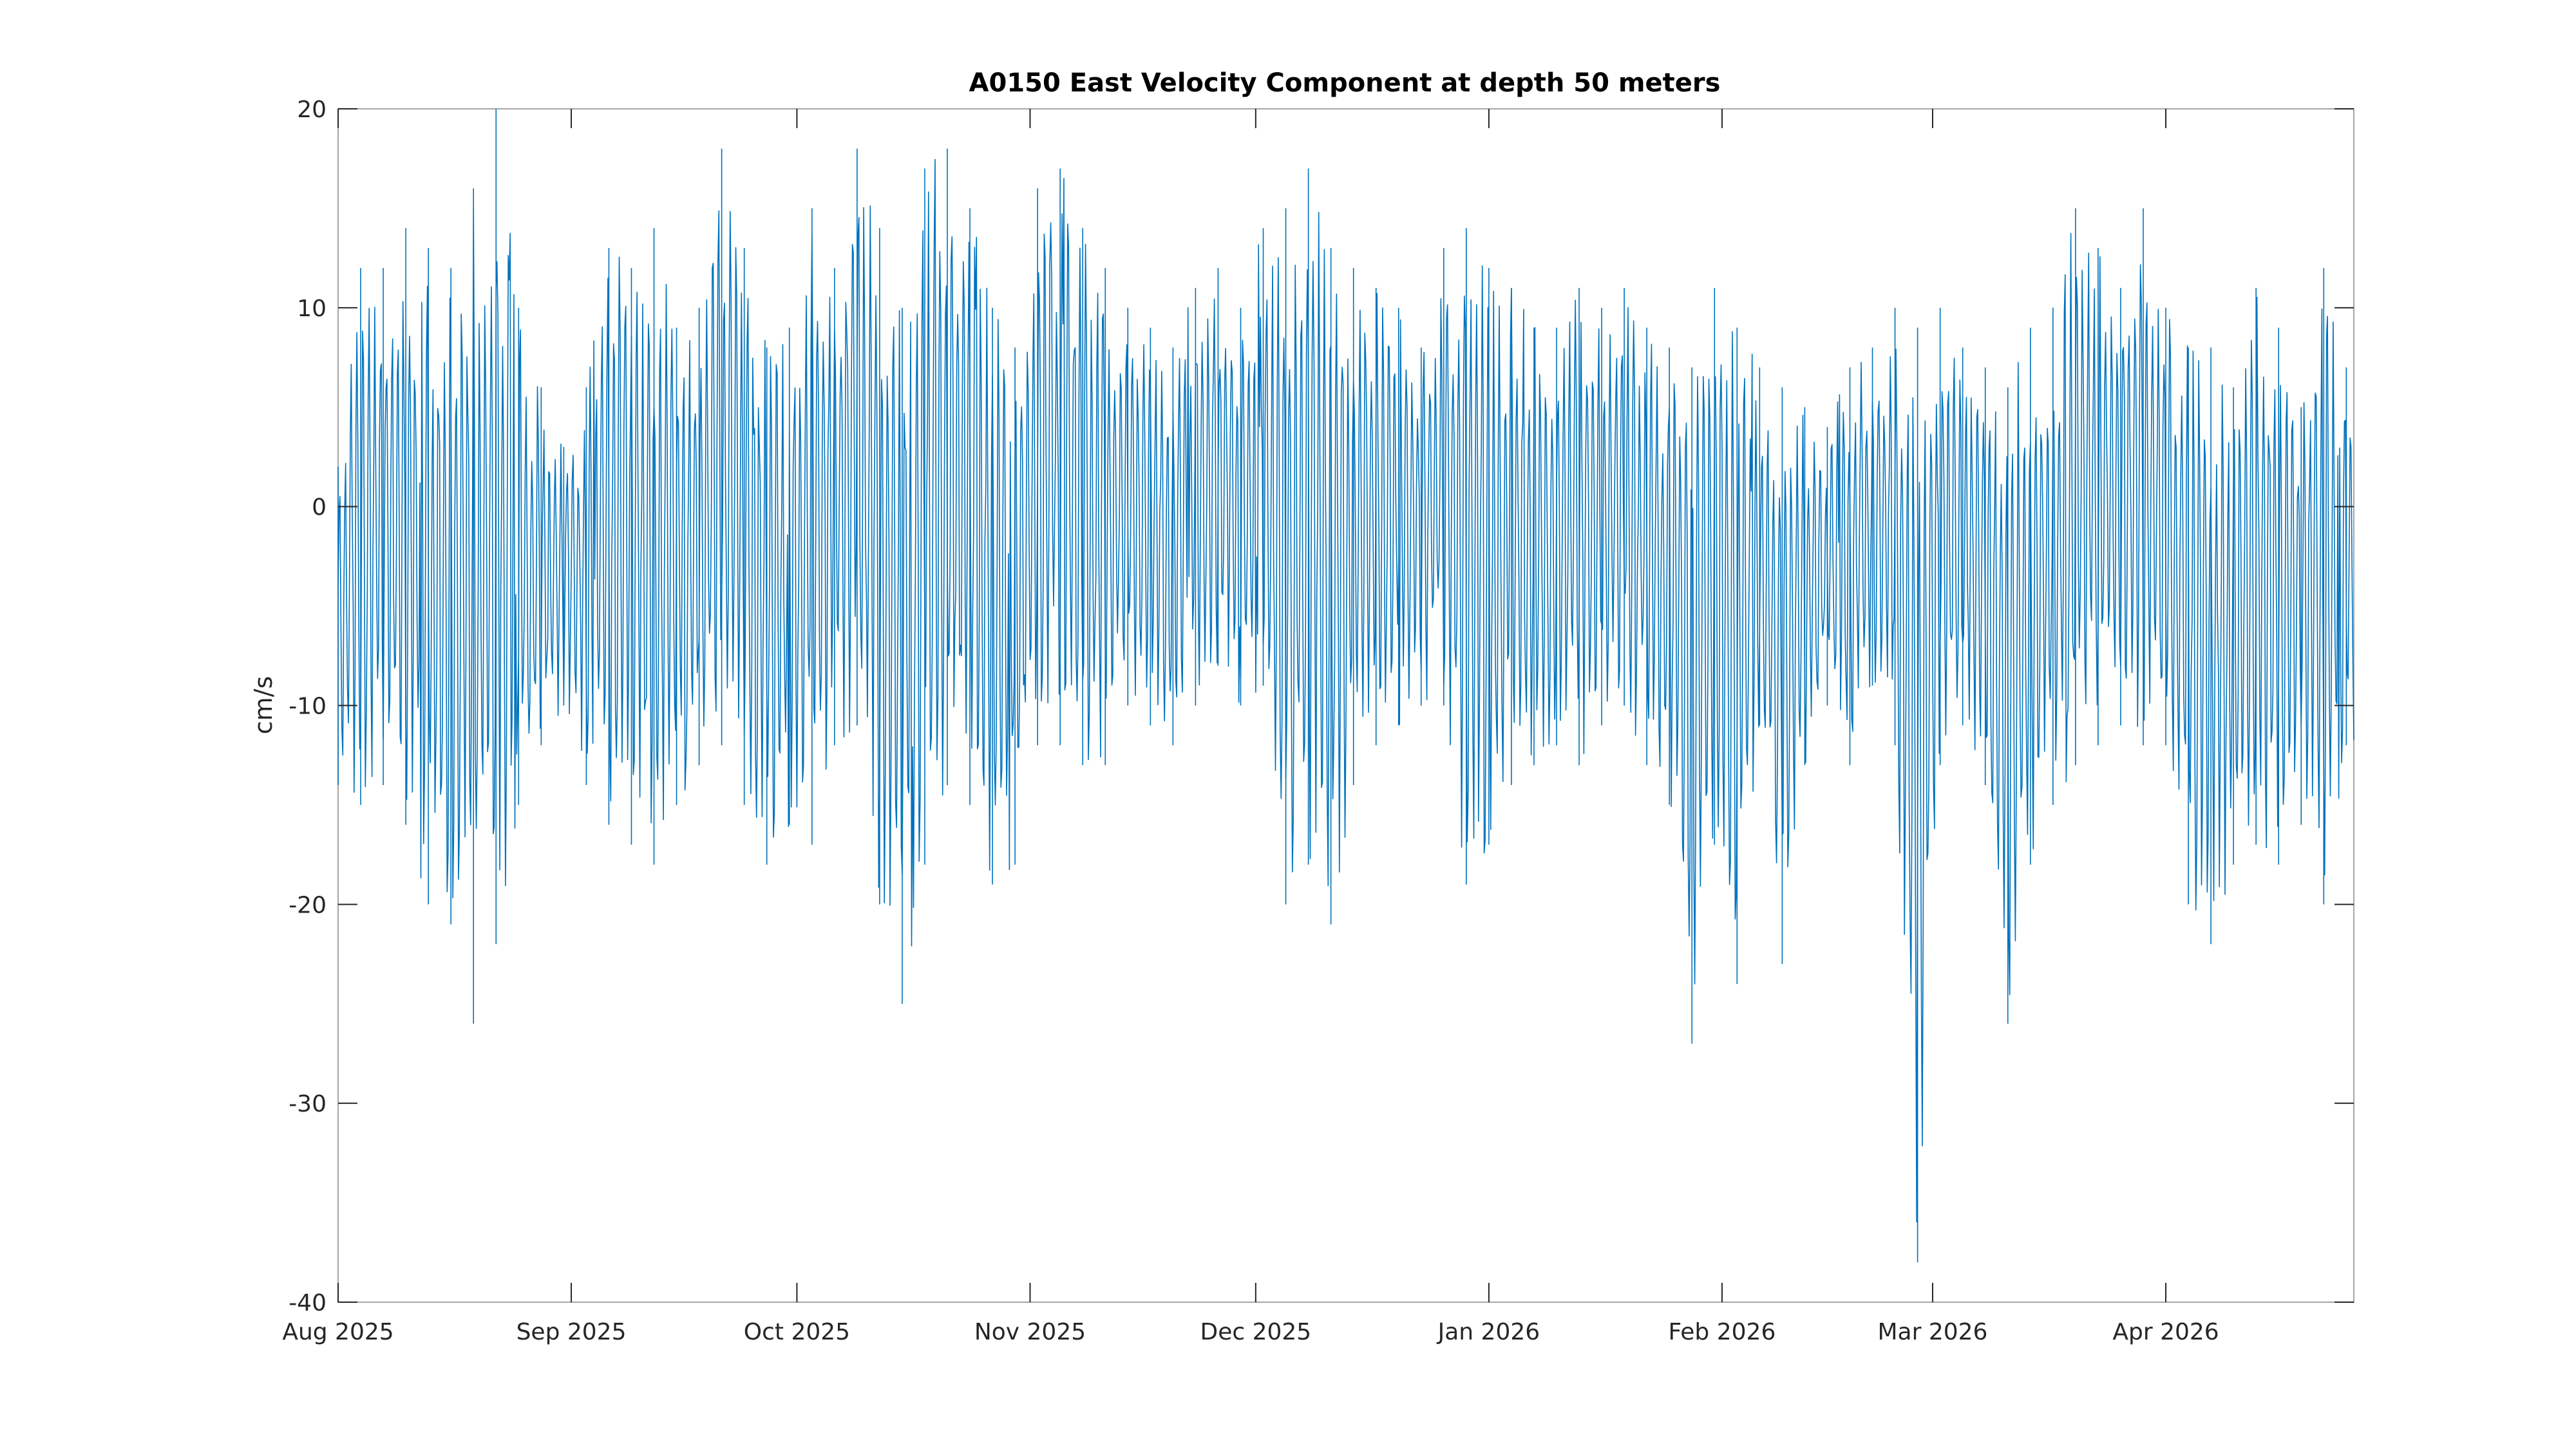 The width and height of the screenshot is (2576, 1449). I want to click on y-tick-label: 20, so click(312, 110).